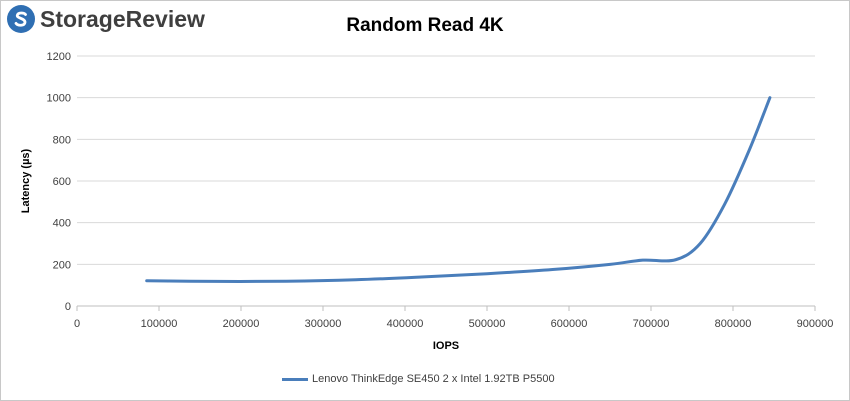  Describe the element at coordinates (569, 324) in the screenshot. I see `x-tick-label: 600000` at that location.